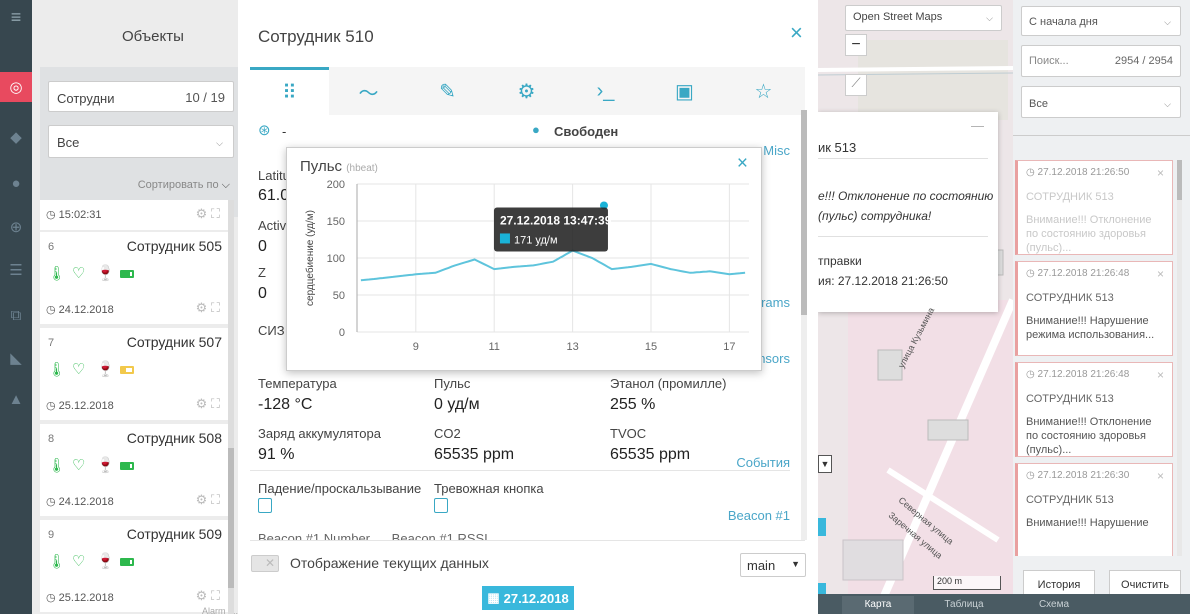 The height and width of the screenshot is (614, 1190). Describe the element at coordinates (265, 505) in the screenshot. I see `fall-checkbox` at that location.